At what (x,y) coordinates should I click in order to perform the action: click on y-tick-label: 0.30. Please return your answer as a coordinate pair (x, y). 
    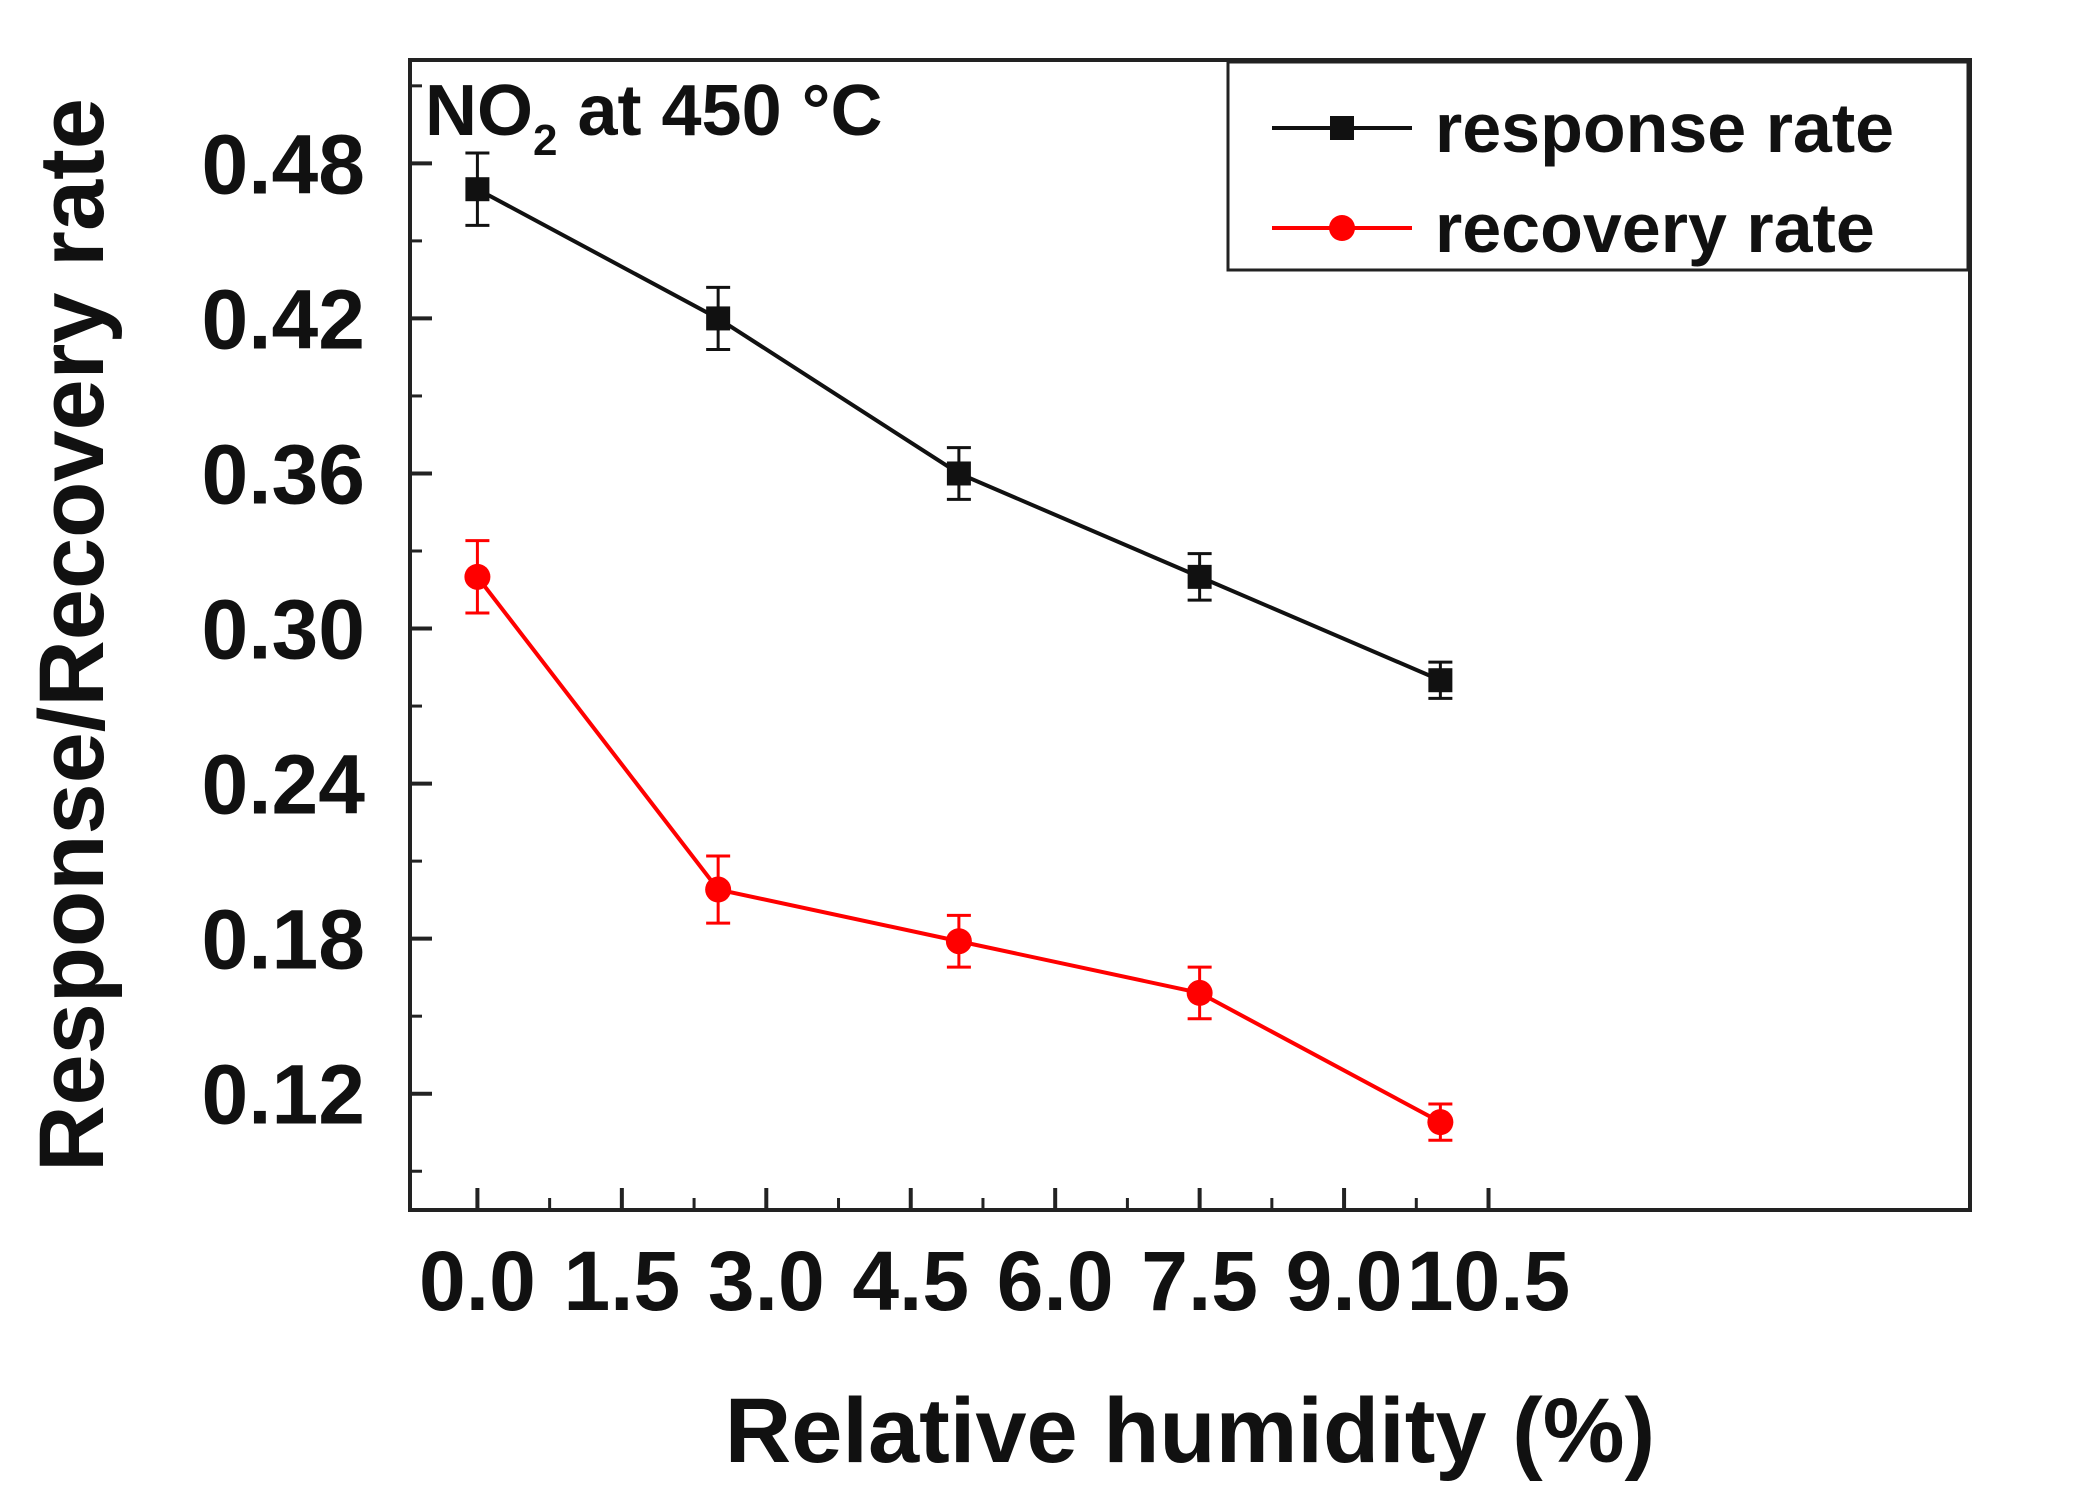
    Looking at the image, I should click on (284, 630).